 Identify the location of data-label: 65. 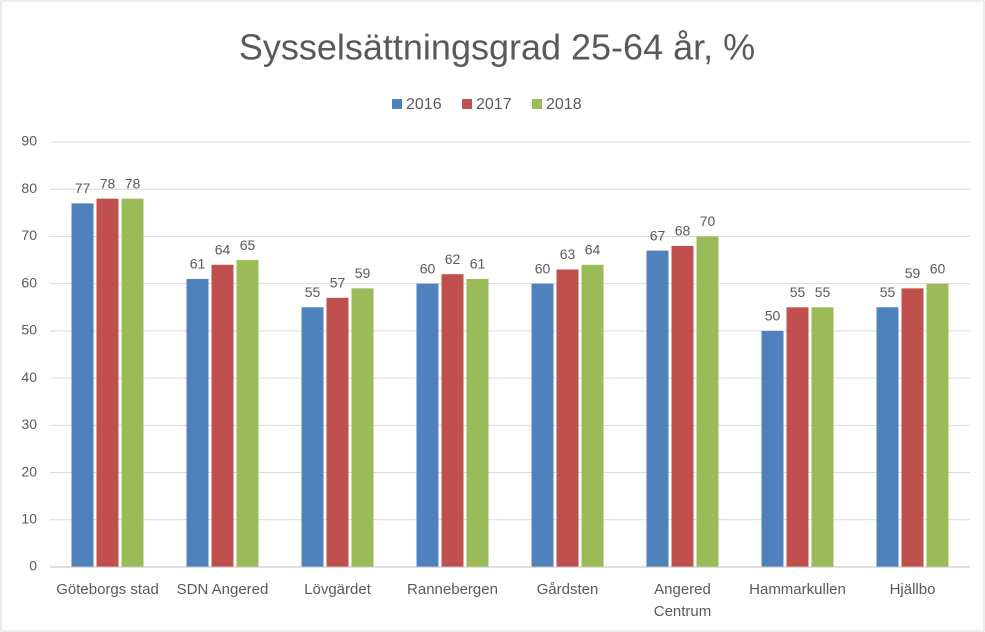
(248, 245).